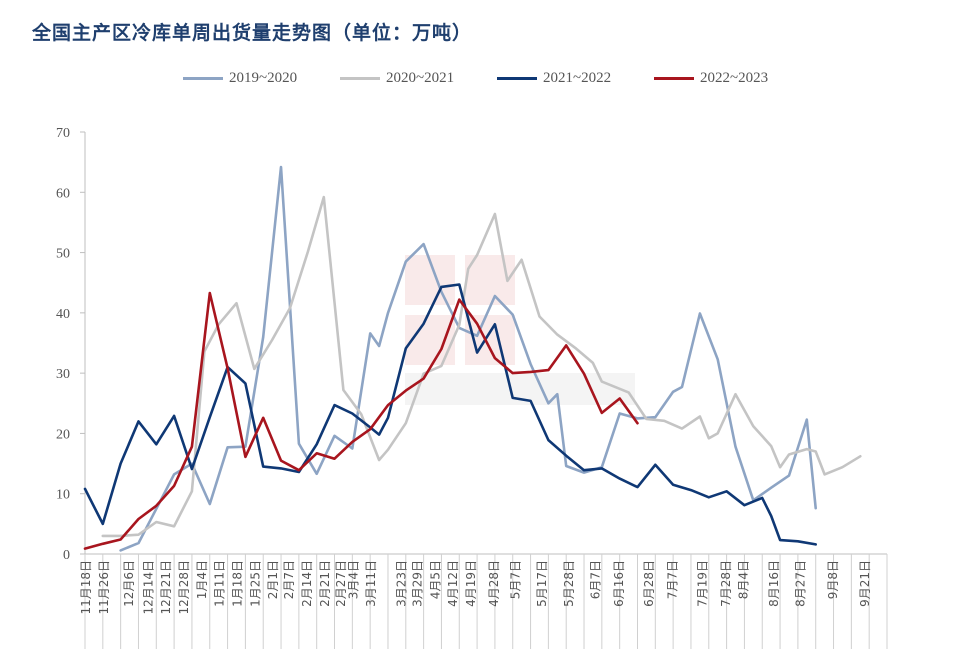  I want to click on x-tick-label: 7月7日, so click(672, 579).